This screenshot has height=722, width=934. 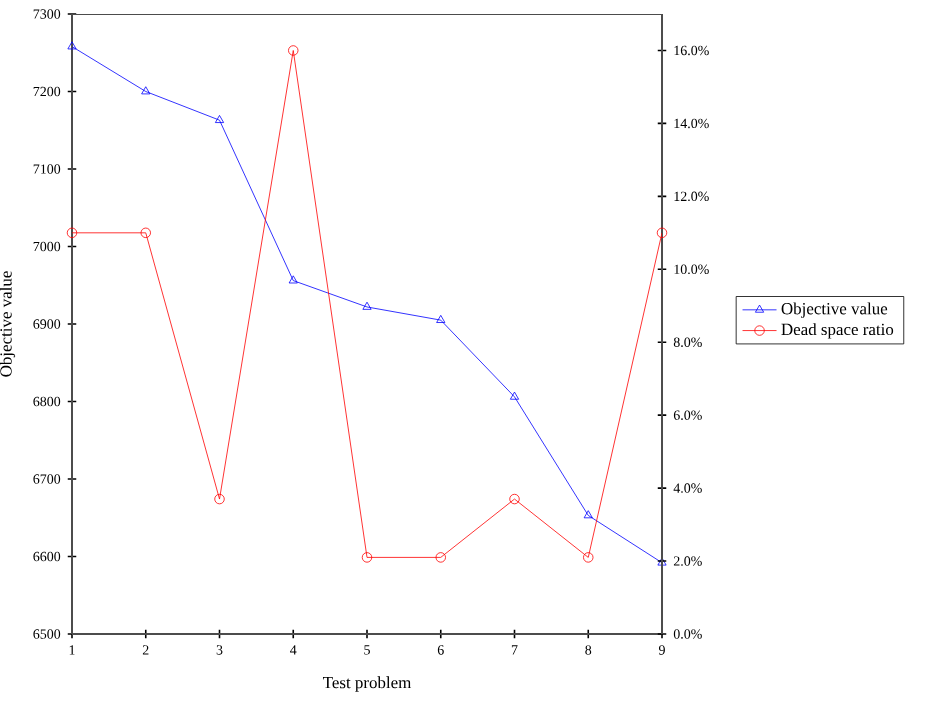 I want to click on y-axis-title: Objective value, so click(x=8, y=324).